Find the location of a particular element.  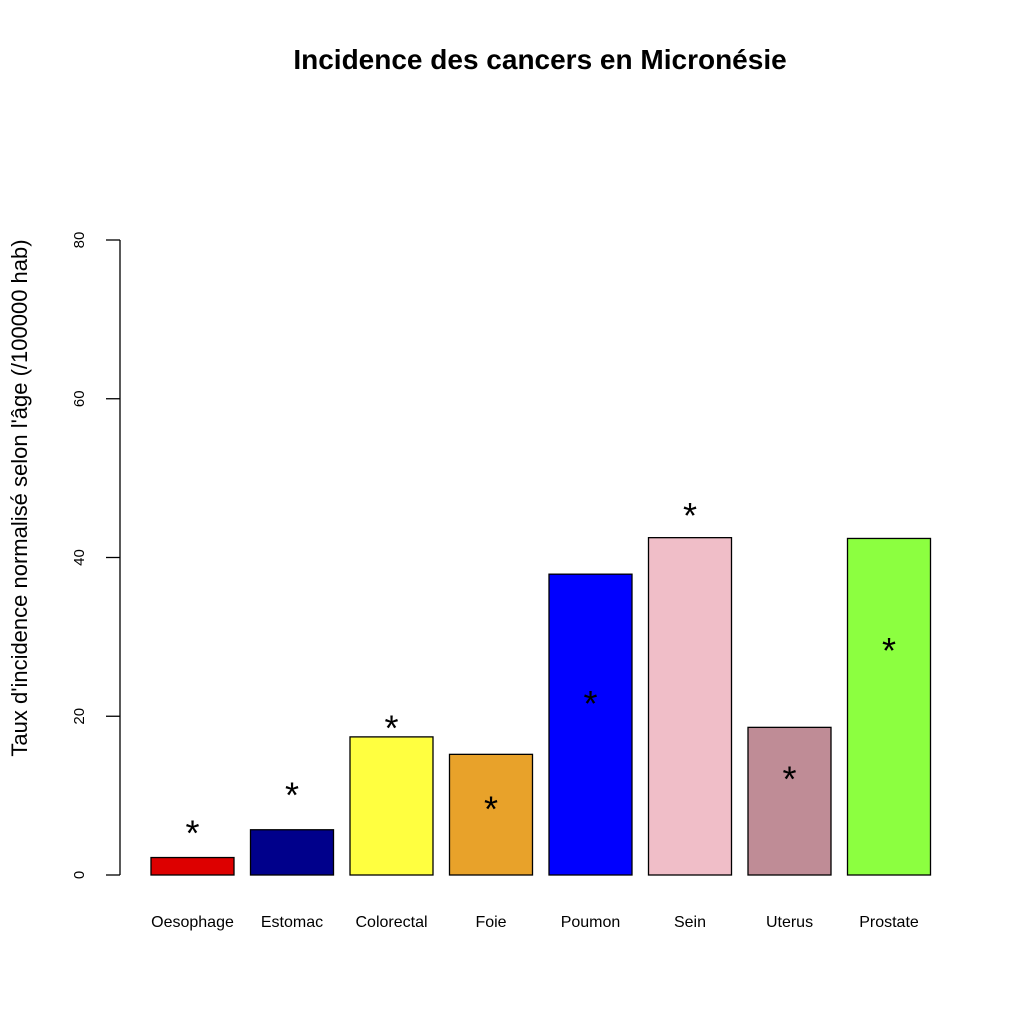

y-tick-label: 0 is located at coordinates (79, 875).